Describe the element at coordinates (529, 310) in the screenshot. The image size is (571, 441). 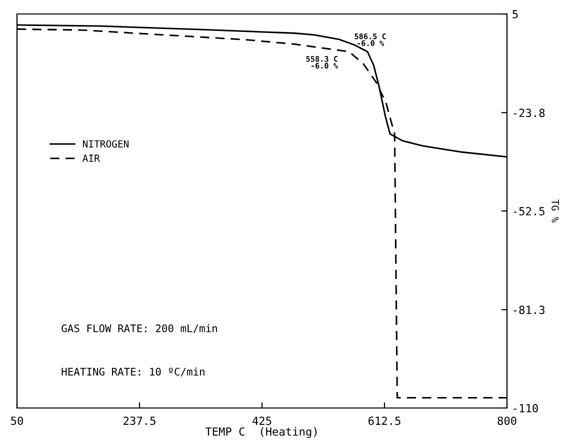
I see `y-tick-label: -81.3` at that location.